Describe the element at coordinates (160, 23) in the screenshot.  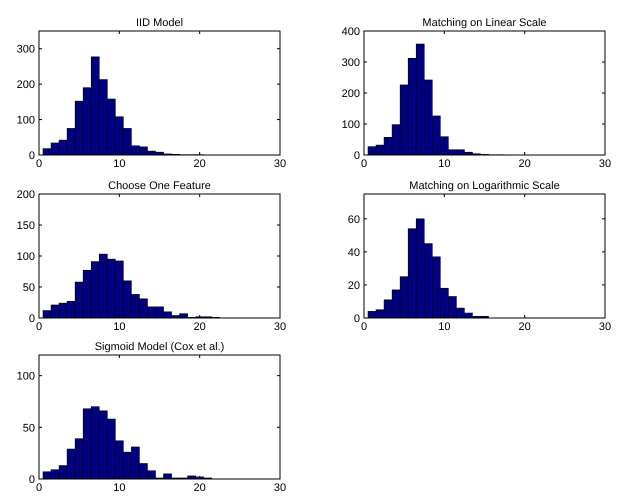
I see `chart-title: IID Model` at that location.